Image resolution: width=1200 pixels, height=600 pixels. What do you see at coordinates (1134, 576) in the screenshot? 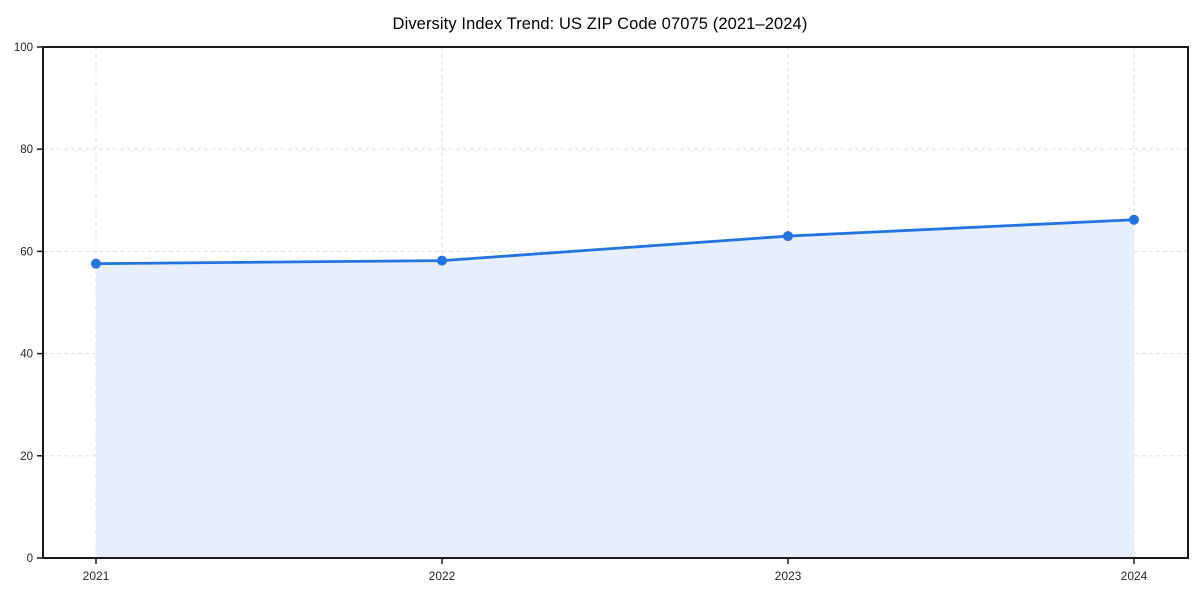
I see `x-tick-label: 2024` at bounding box center [1134, 576].